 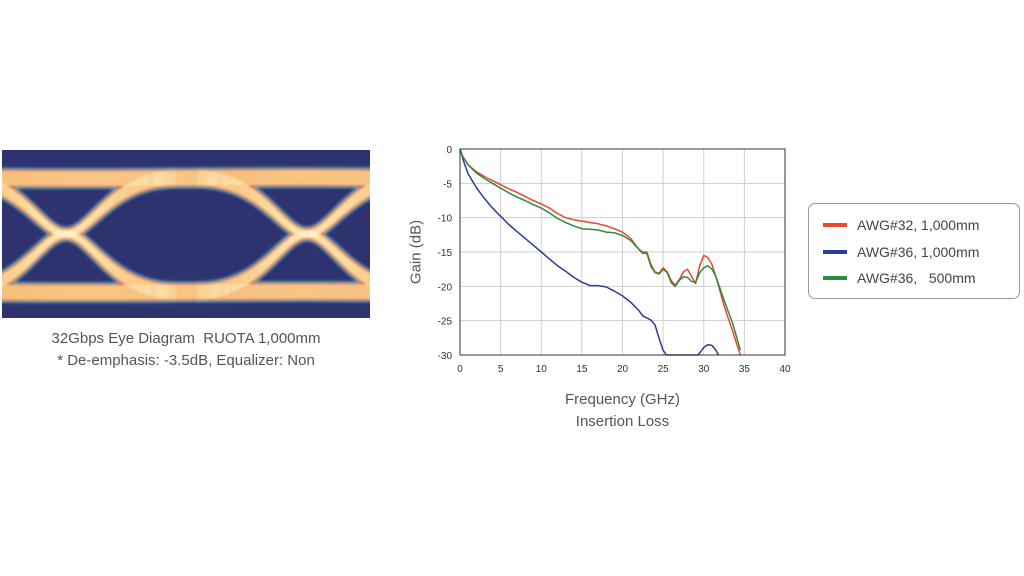 I want to click on y-tick-label: 0, so click(x=449, y=150).